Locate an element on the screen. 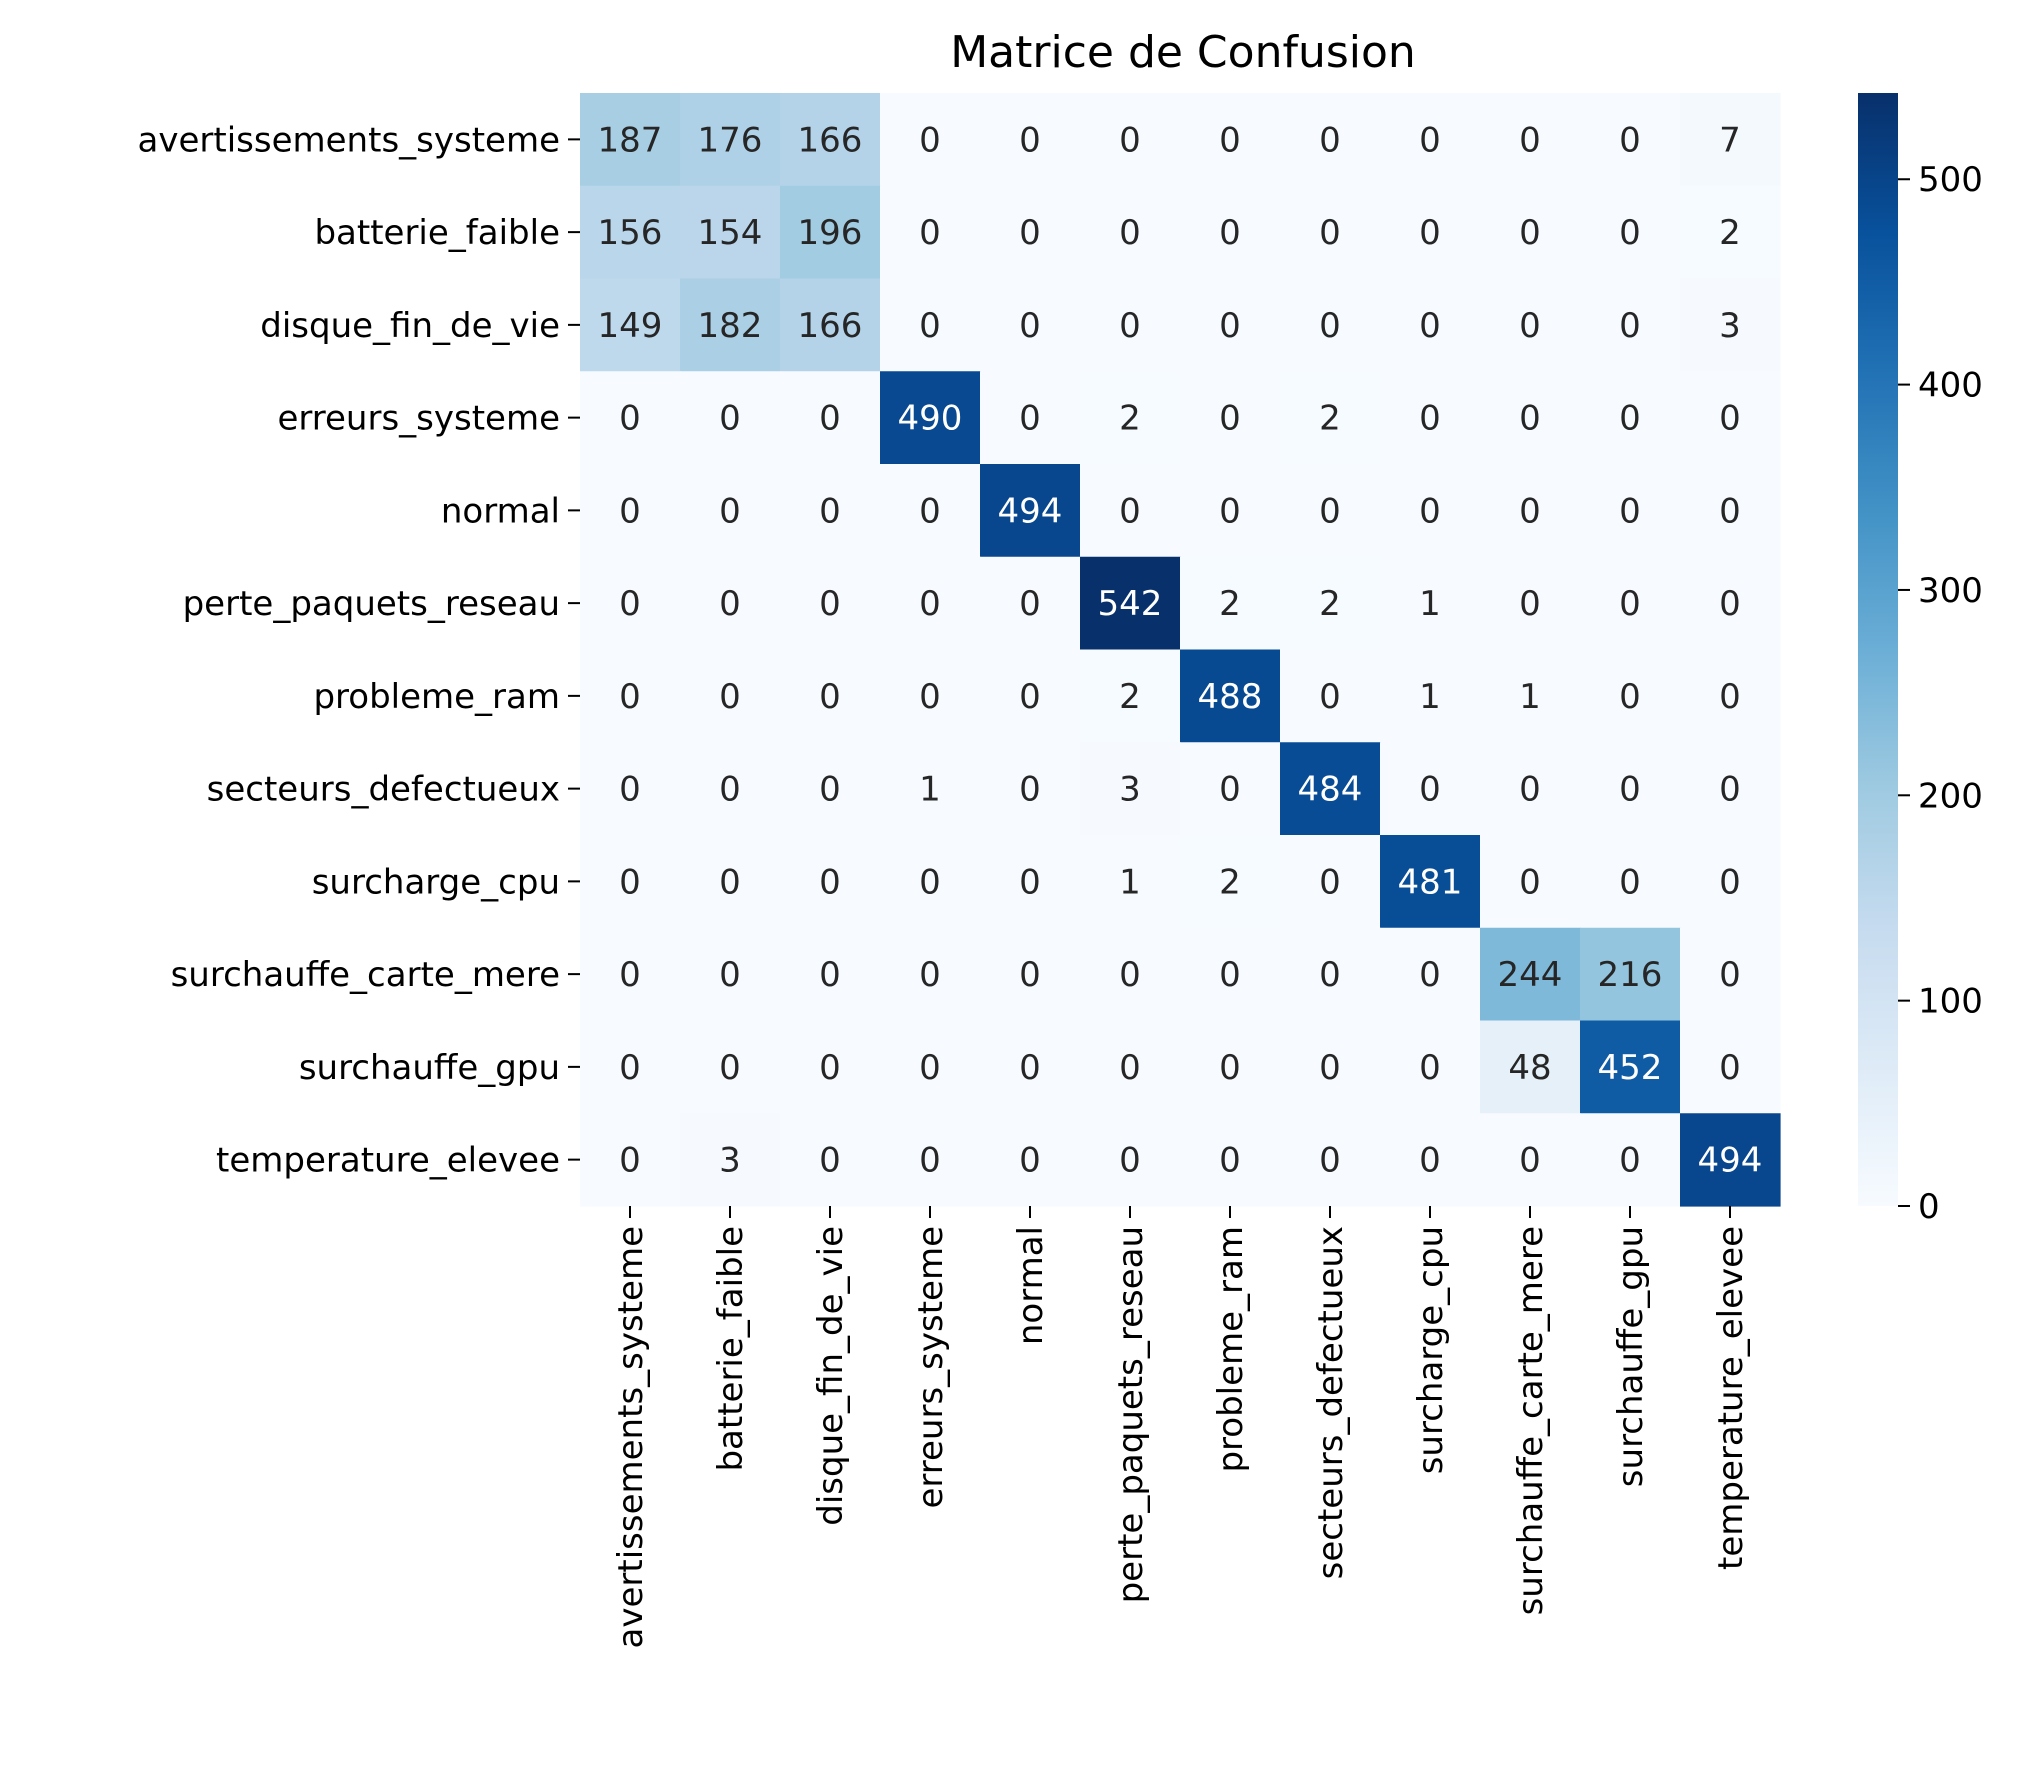 This screenshot has height=1778, width=2035. cell-value-label: 182 is located at coordinates (730, 326).